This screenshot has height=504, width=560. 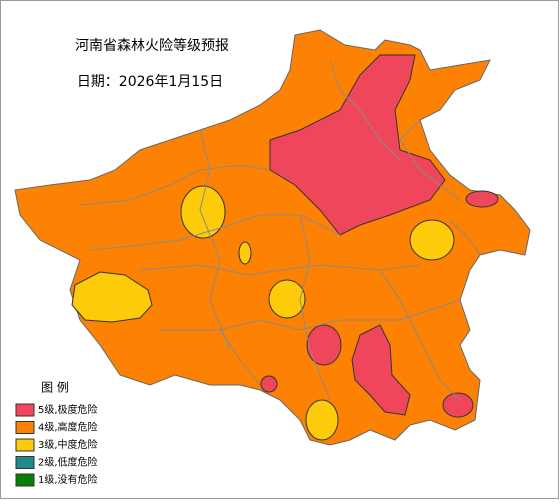 What do you see at coordinates (55, 388) in the screenshot?
I see `legend-title: 图 例` at bounding box center [55, 388].